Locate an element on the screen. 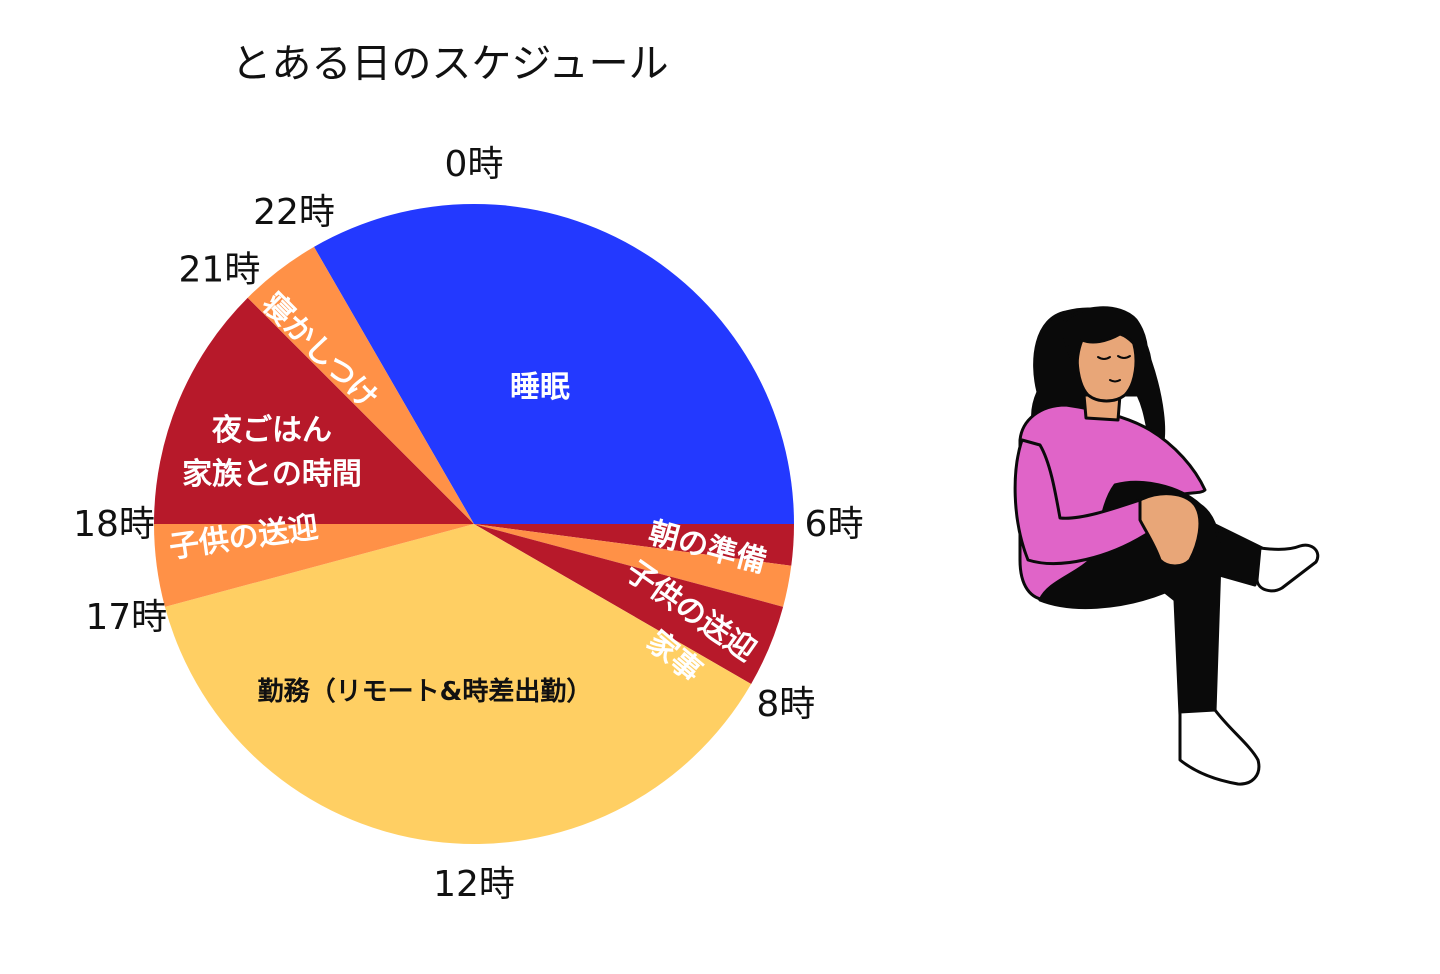 The height and width of the screenshot is (974, 1440). hour-label: 22時 is located at coordinates (294, 212).